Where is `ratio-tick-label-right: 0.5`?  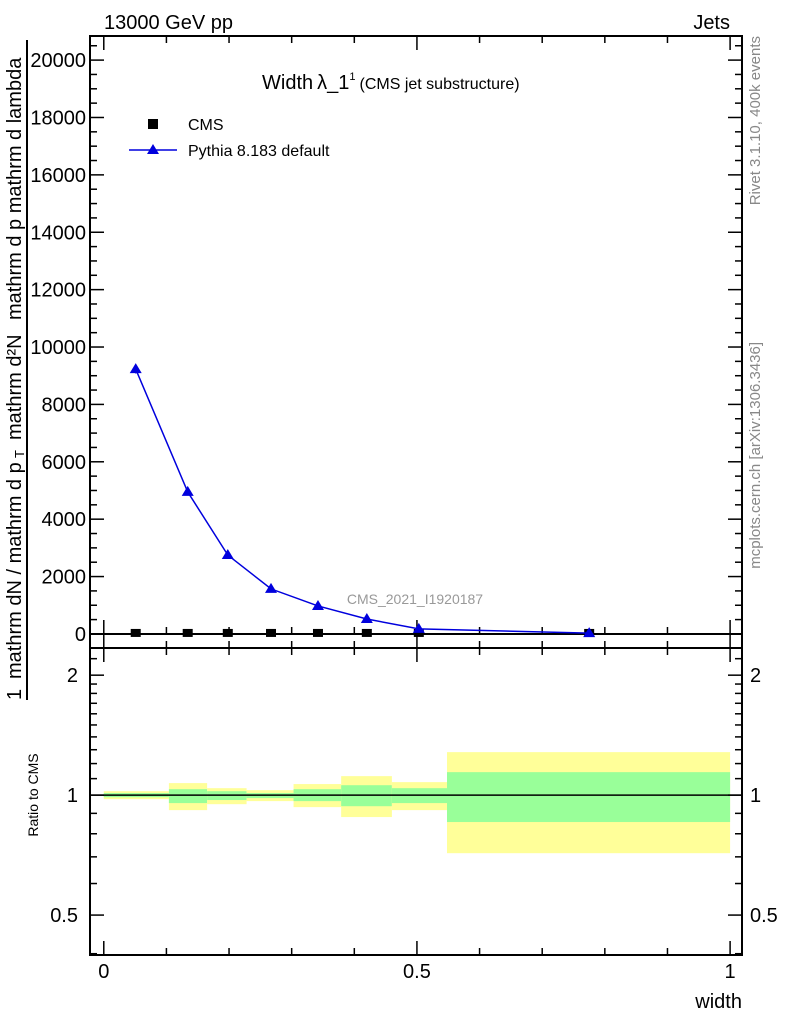
ratio-tick-label-right: 0.5 is located at coordinates (764, 916).